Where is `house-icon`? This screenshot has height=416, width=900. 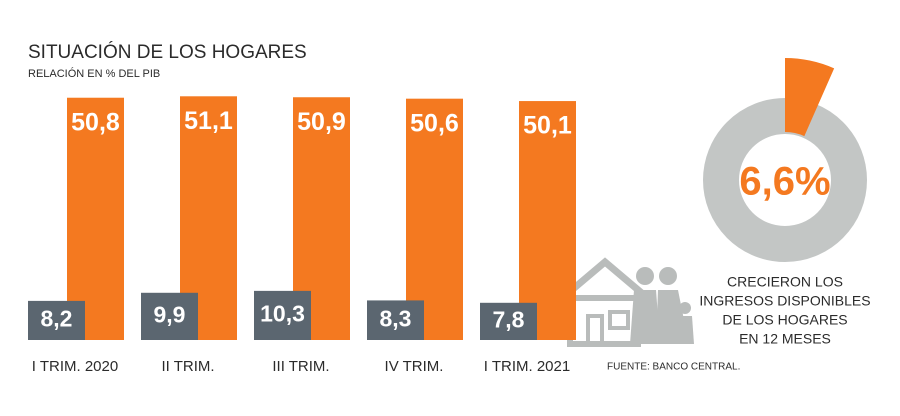 house-icon is located at coordinates (625, 302).